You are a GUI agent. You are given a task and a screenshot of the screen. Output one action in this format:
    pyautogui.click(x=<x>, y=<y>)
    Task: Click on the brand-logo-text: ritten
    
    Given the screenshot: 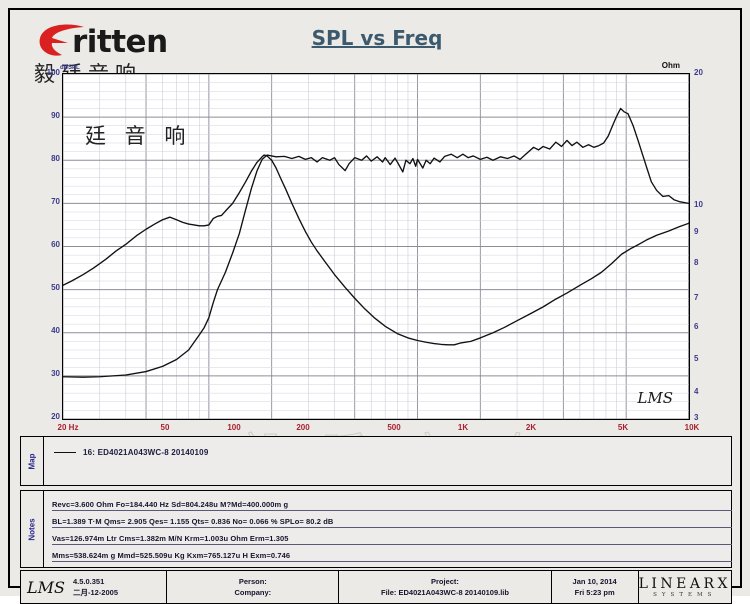 What is the action you would take?
    pyautogui.click(x=120, y=42)
    